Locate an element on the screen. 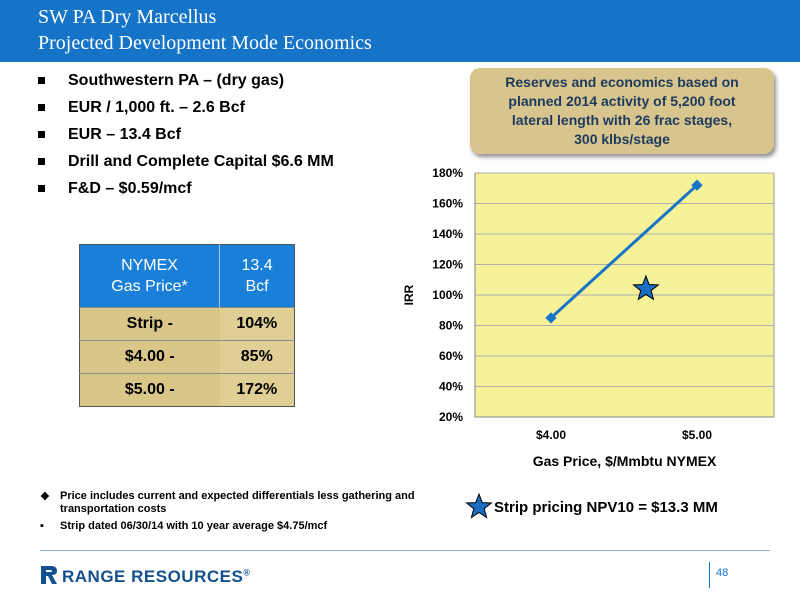 This screenshot has width=800, height=600. bullet-text: Drill and Complete Capital $6.6 MM is located at coordinates (201, 161).